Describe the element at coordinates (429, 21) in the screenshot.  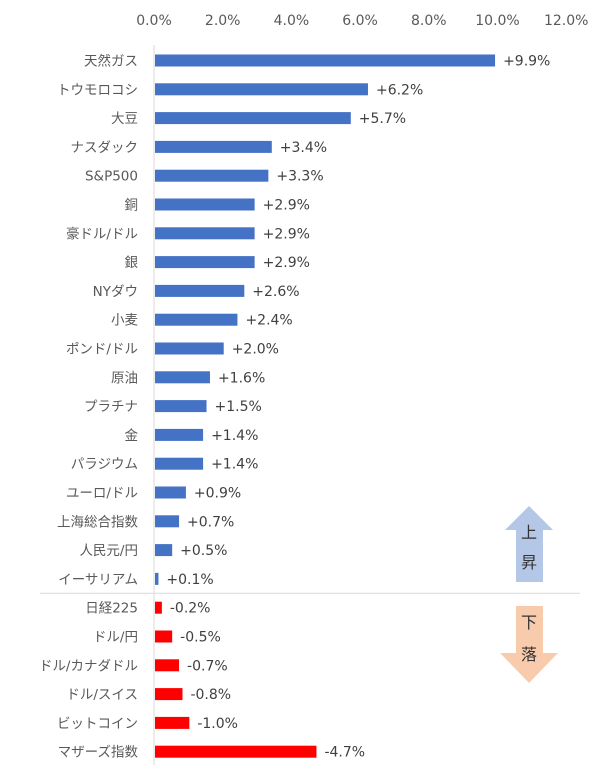
I see `x-tick-label: 8.0%` at that location.